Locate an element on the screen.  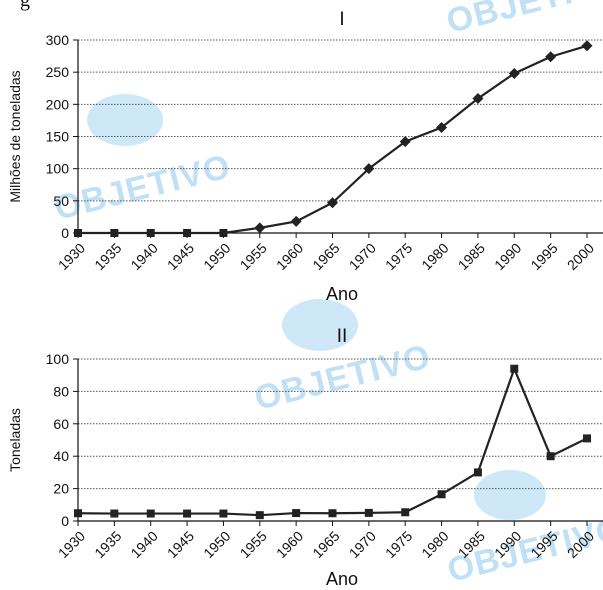
y-tick-label: 60 is located at coordinates (61, 424).